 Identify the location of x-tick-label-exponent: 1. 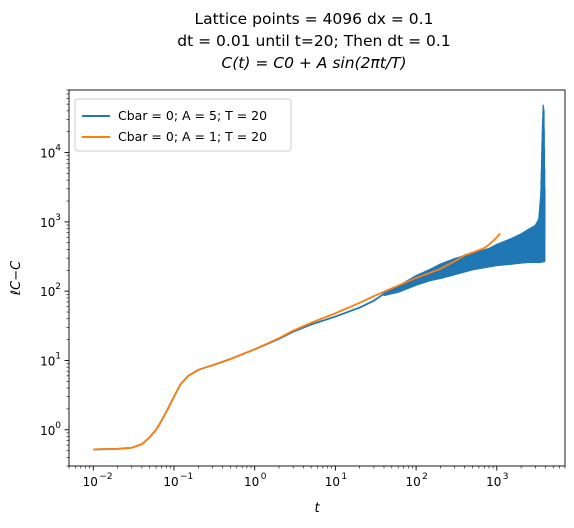
(344, 477).